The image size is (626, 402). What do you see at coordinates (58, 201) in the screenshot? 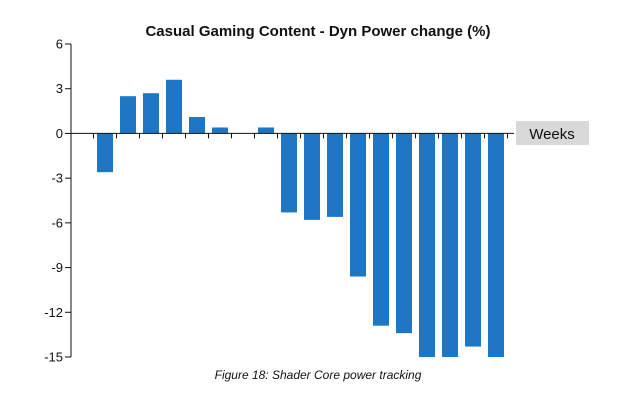
I see `y-axis: 6 3 0 -3 -6 -9 -12 -15` at bounding box center [58, 201].